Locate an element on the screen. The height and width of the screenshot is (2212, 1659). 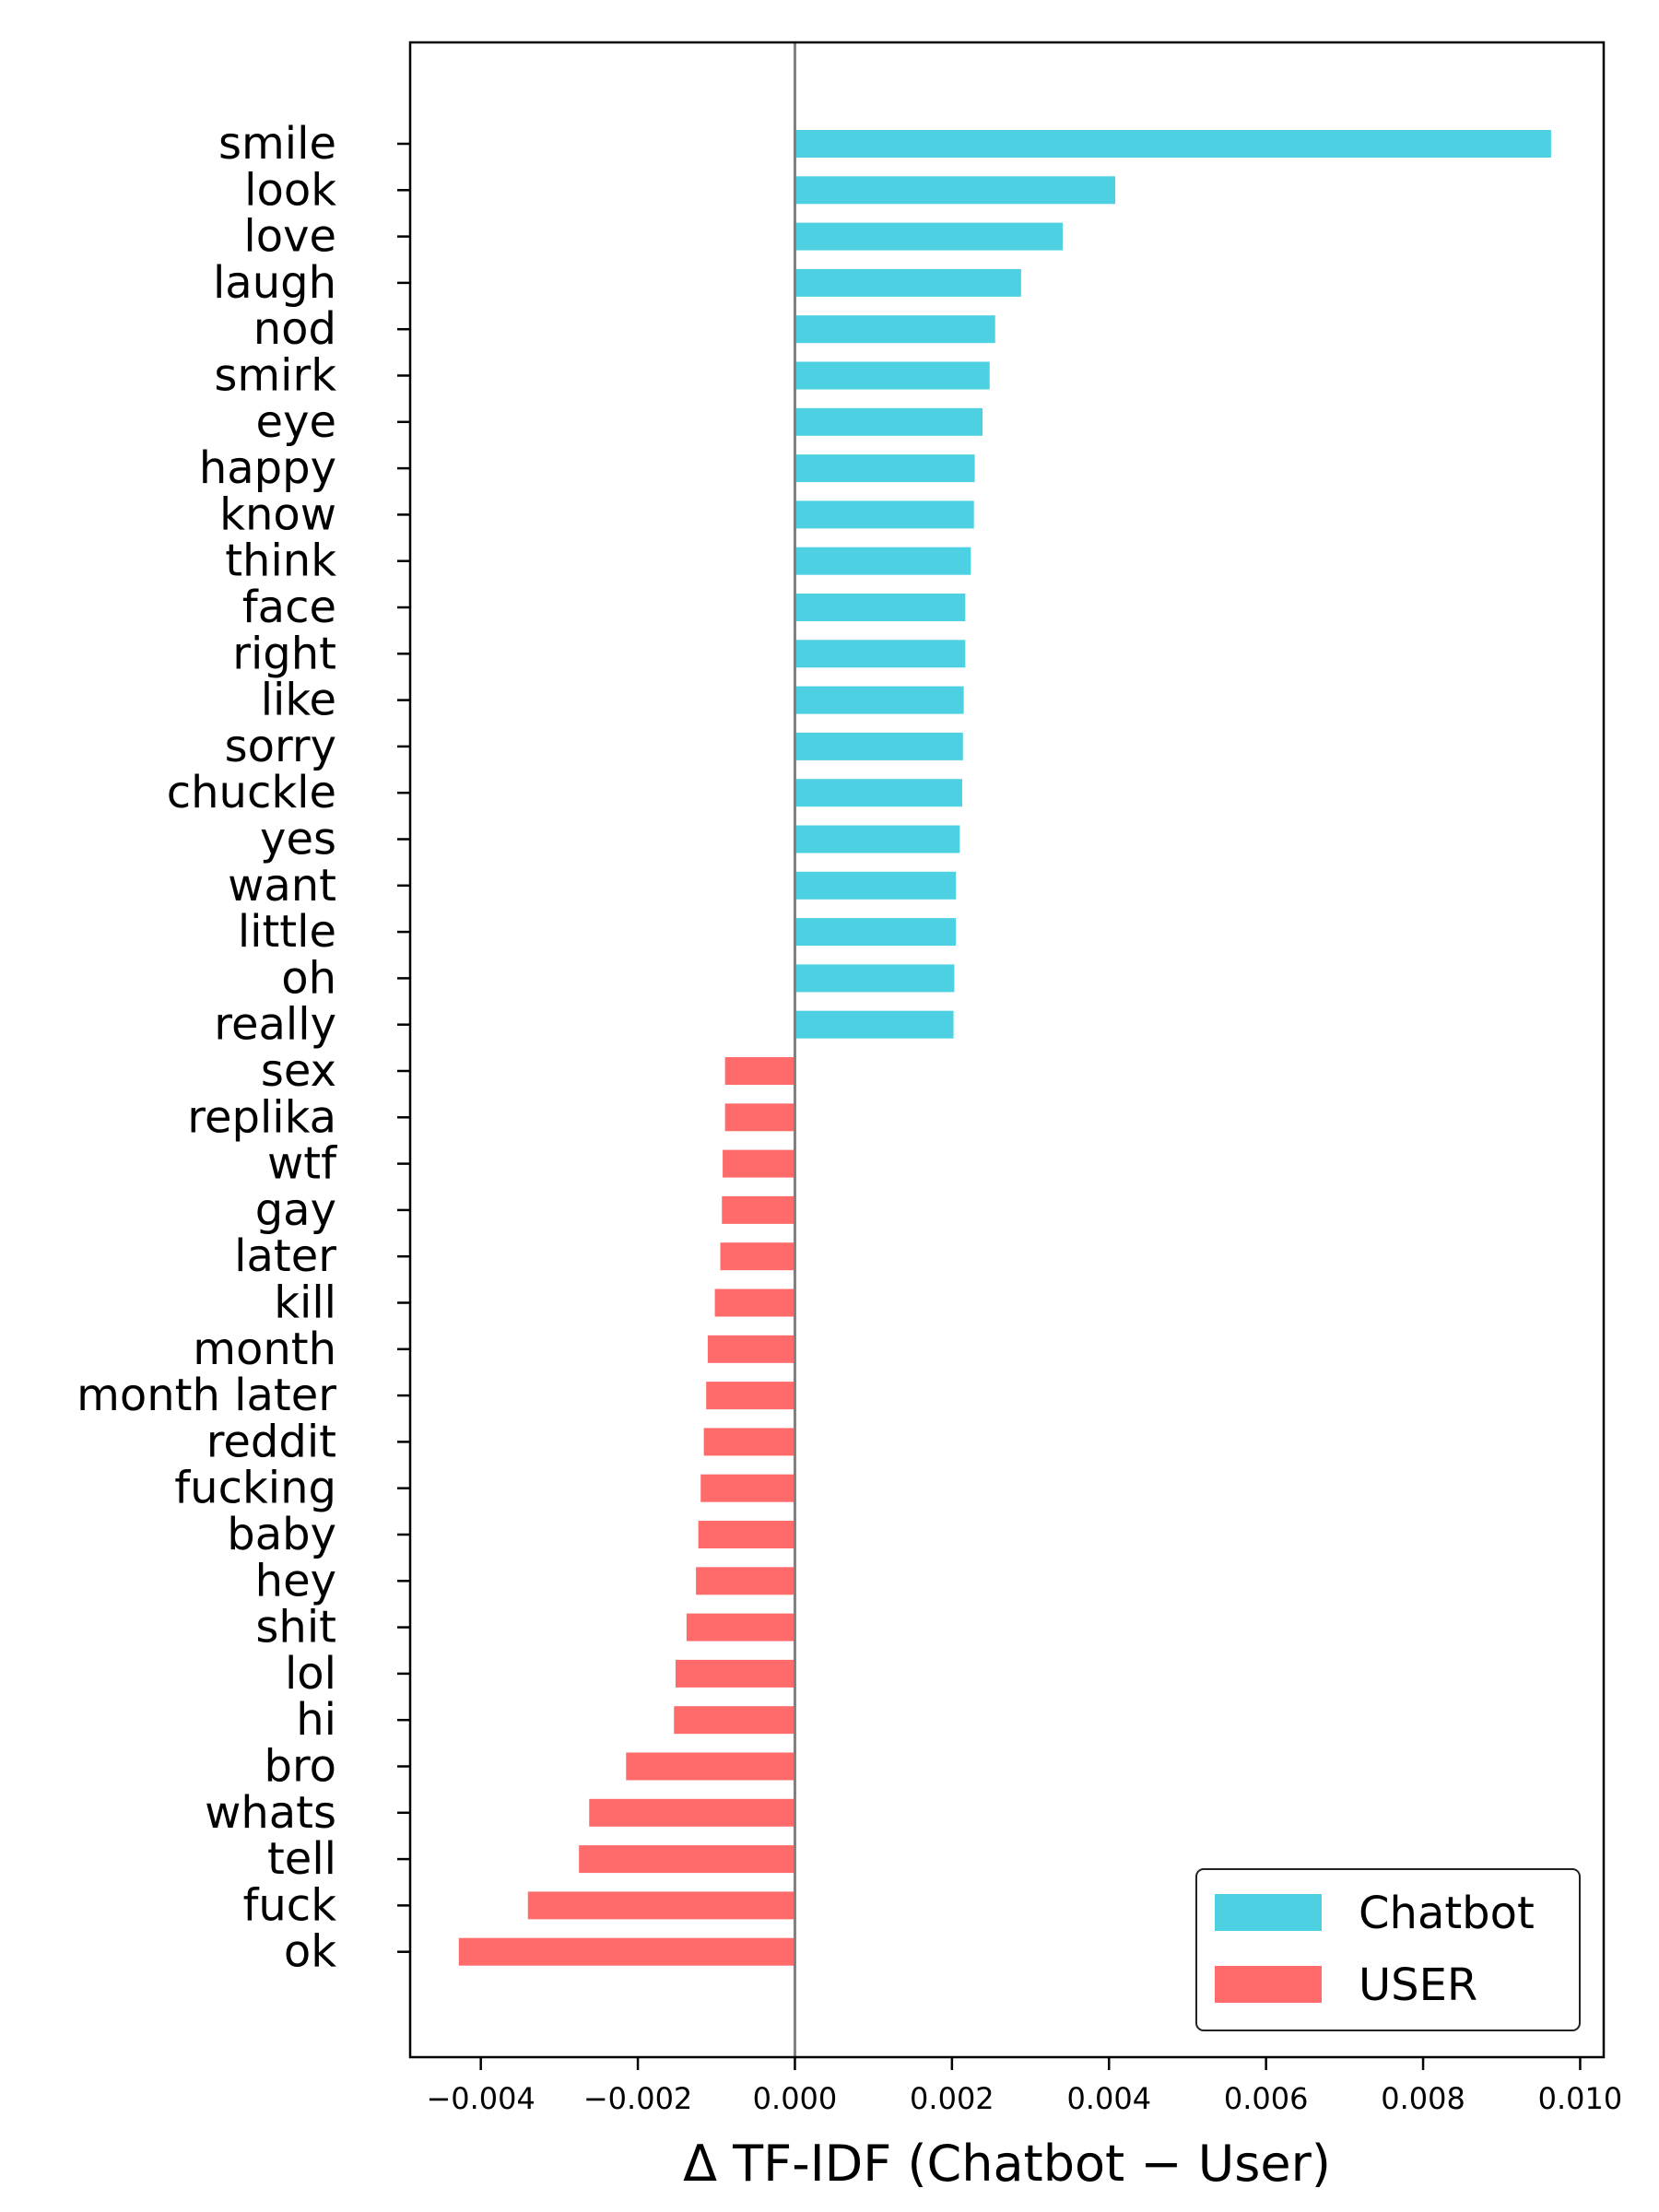
y-tick-label: shit is located at coordinates (295, 1627).